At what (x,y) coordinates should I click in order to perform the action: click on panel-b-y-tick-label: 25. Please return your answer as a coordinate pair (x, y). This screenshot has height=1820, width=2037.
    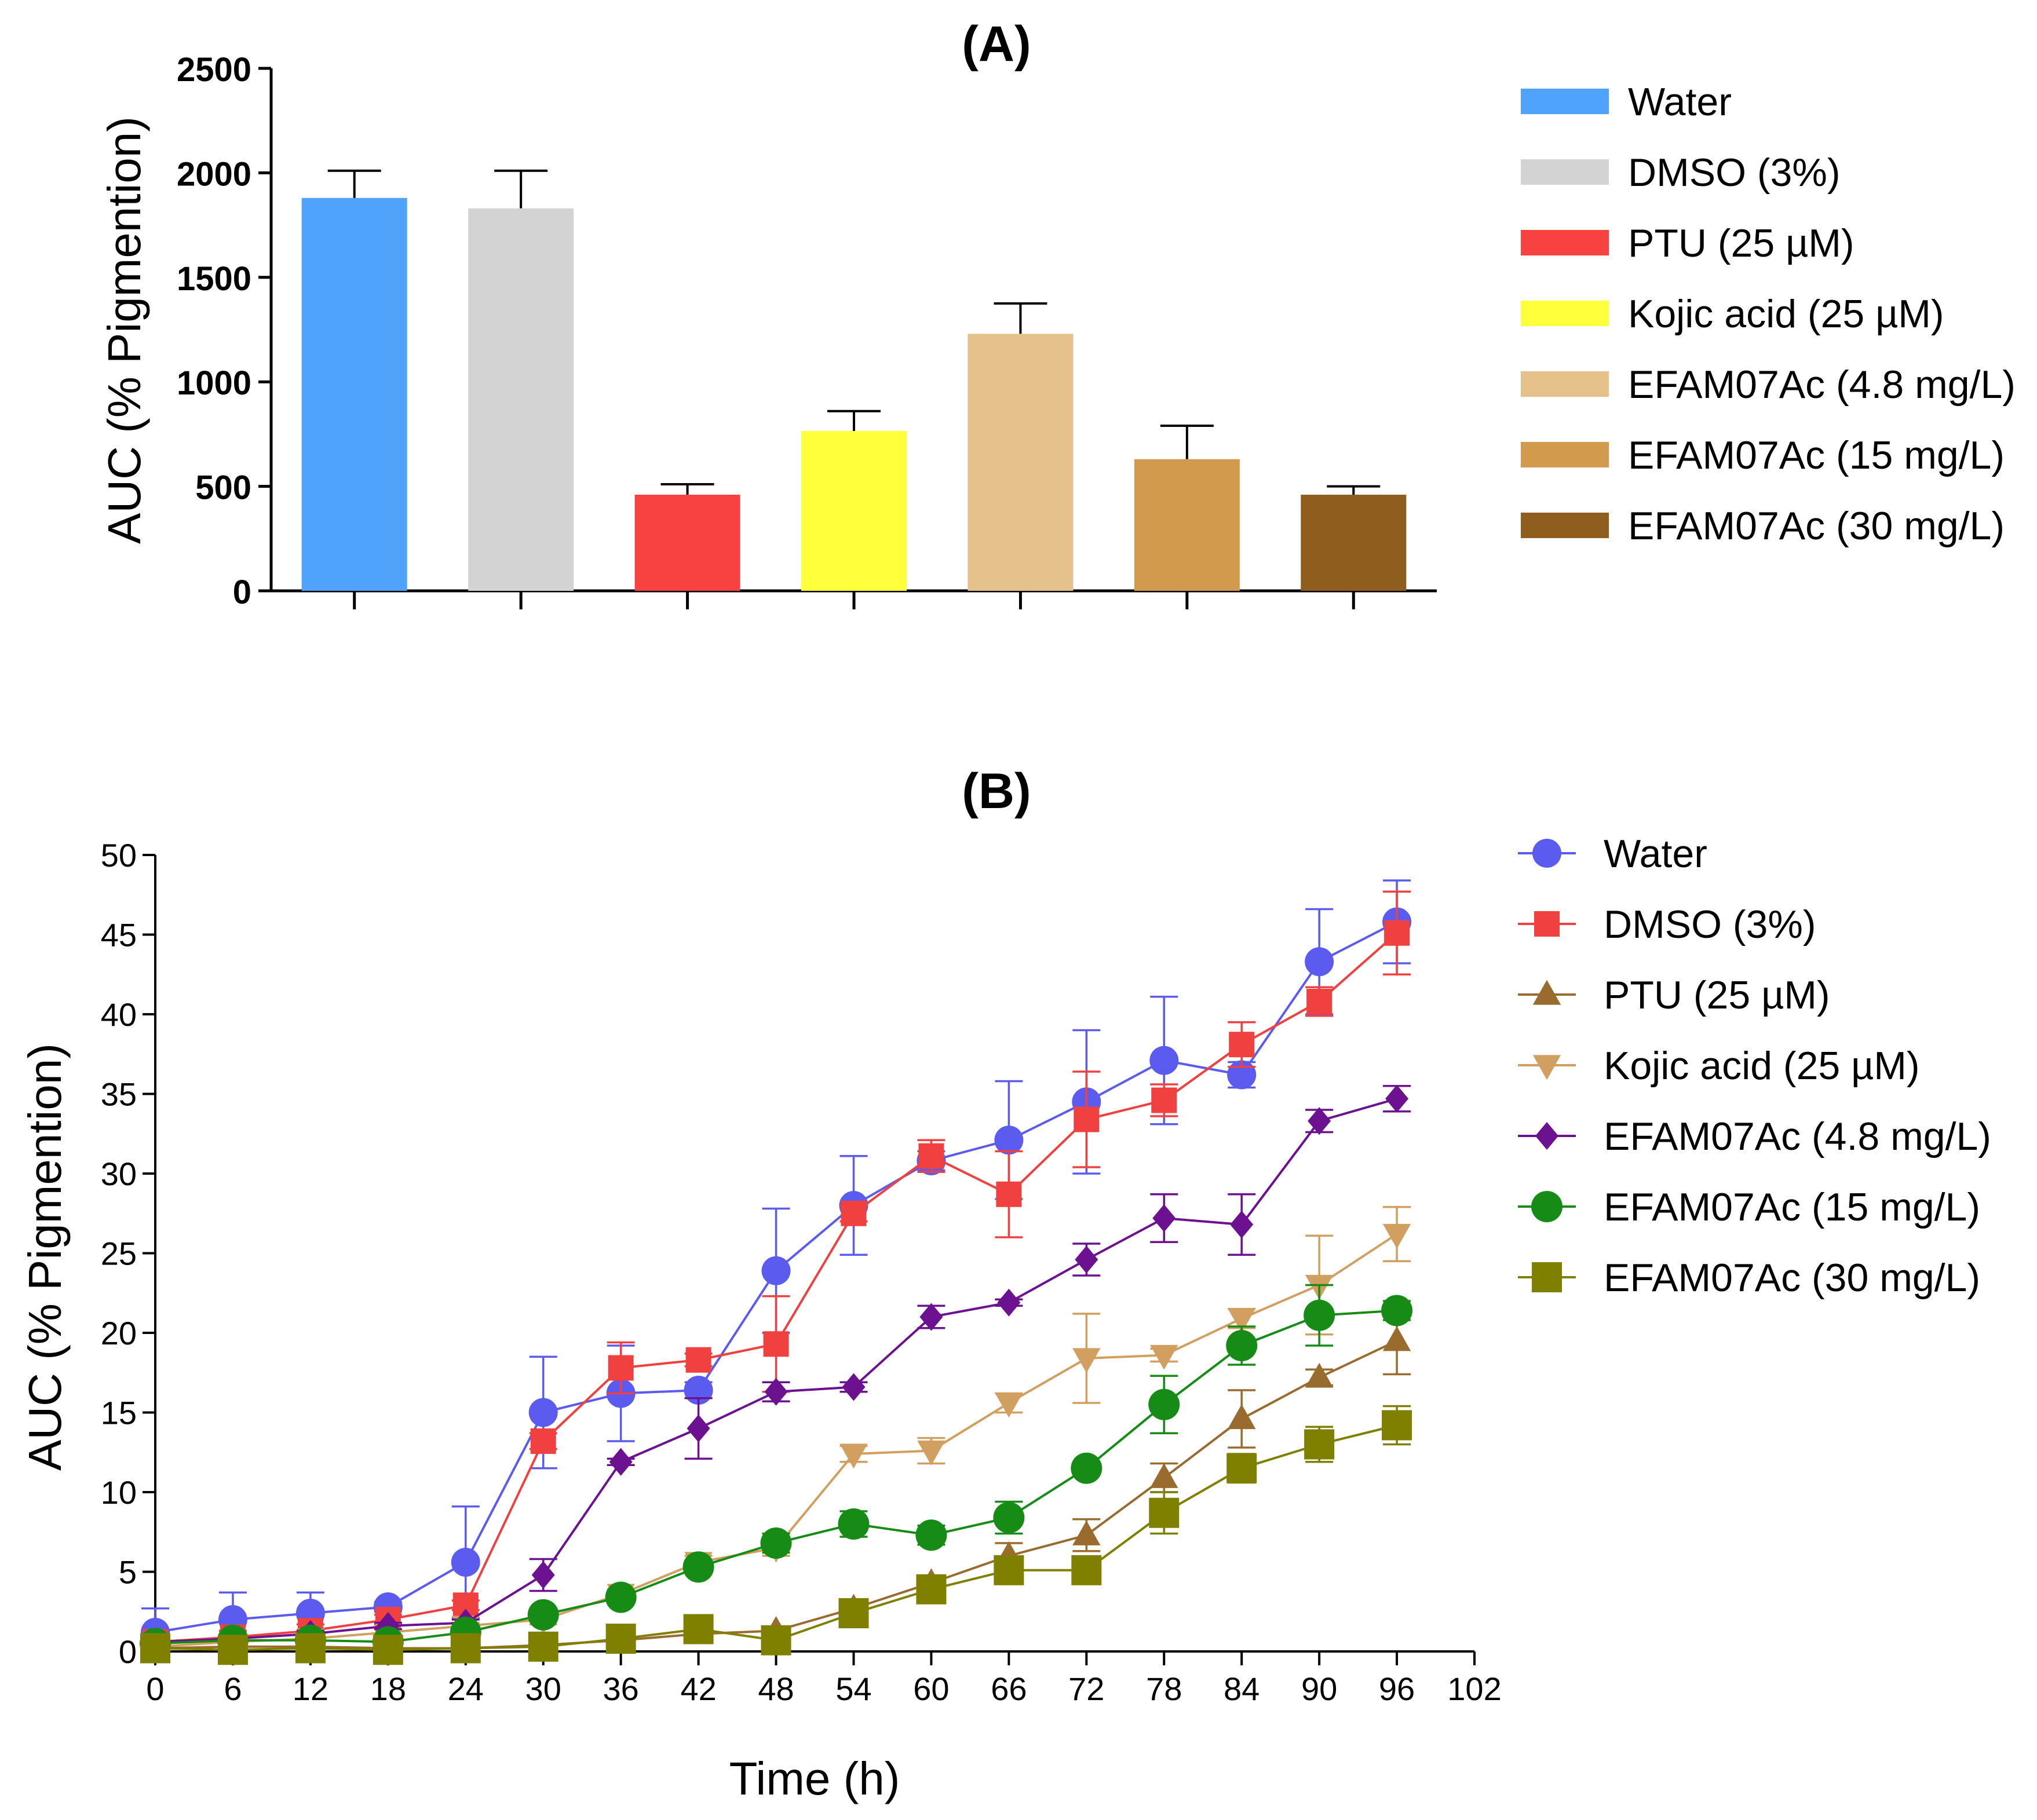
    Looking at the image, I should click on (119, 1254).